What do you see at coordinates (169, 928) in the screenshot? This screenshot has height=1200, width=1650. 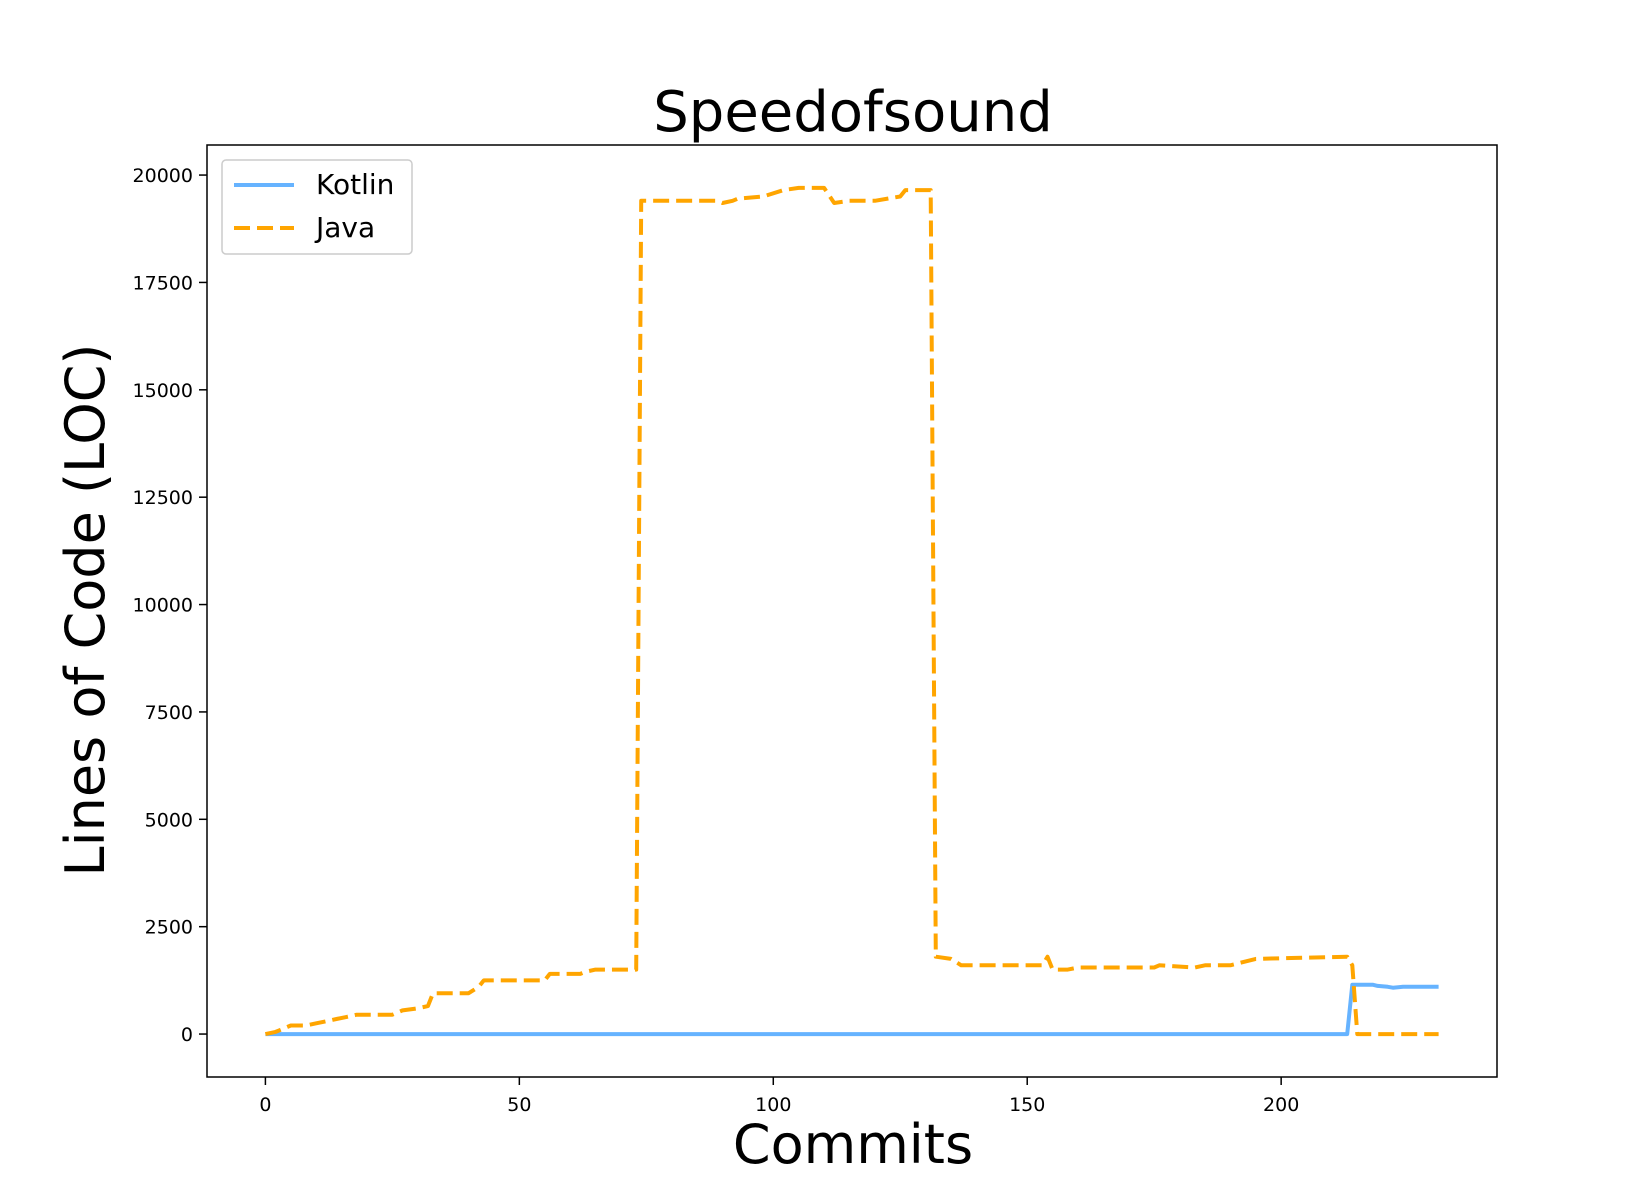 I see `y-tick-label: 2500` at bounding box center [169, 928].